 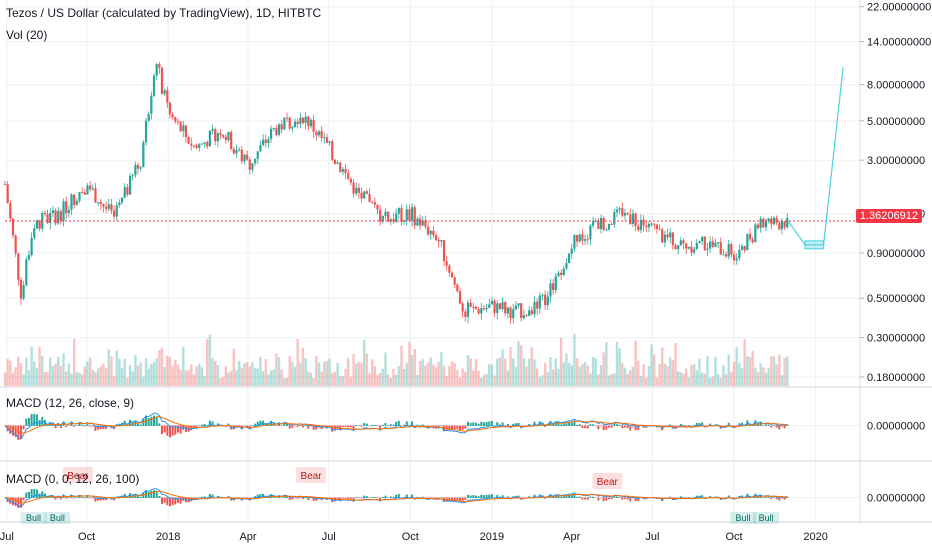 What do you see at coordinates (571, 537) in the screenshot?
I see `x-tick-label: Apr` at bounding box center [571, 537].